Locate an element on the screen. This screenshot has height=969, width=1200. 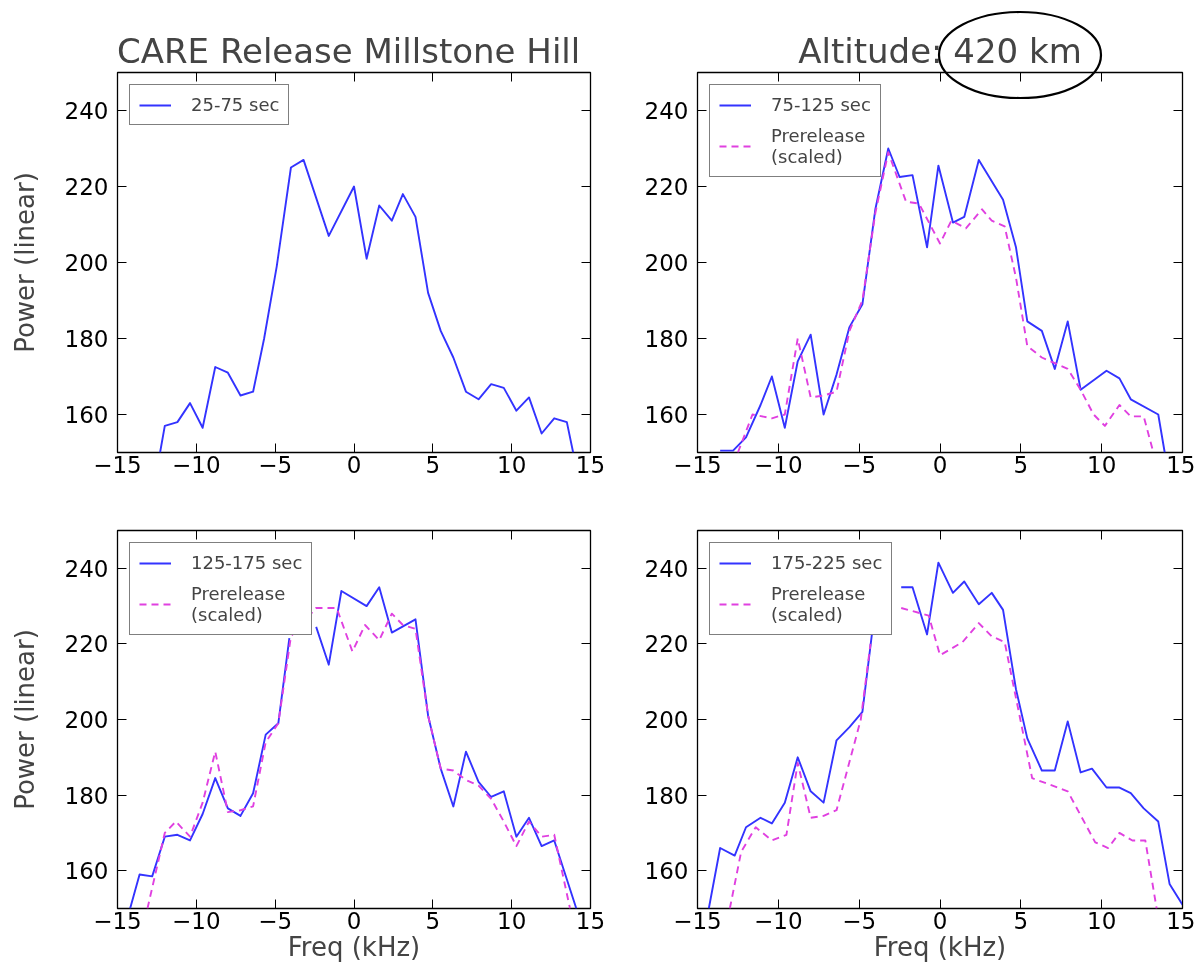
chart-title: Altitude: 420 km is located at coordinates (940, 50).